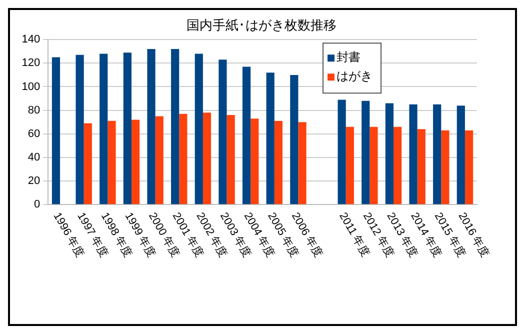 This screenshot has height=334, width=525. I want to click on legend-label: 封書, so click(348, 57).